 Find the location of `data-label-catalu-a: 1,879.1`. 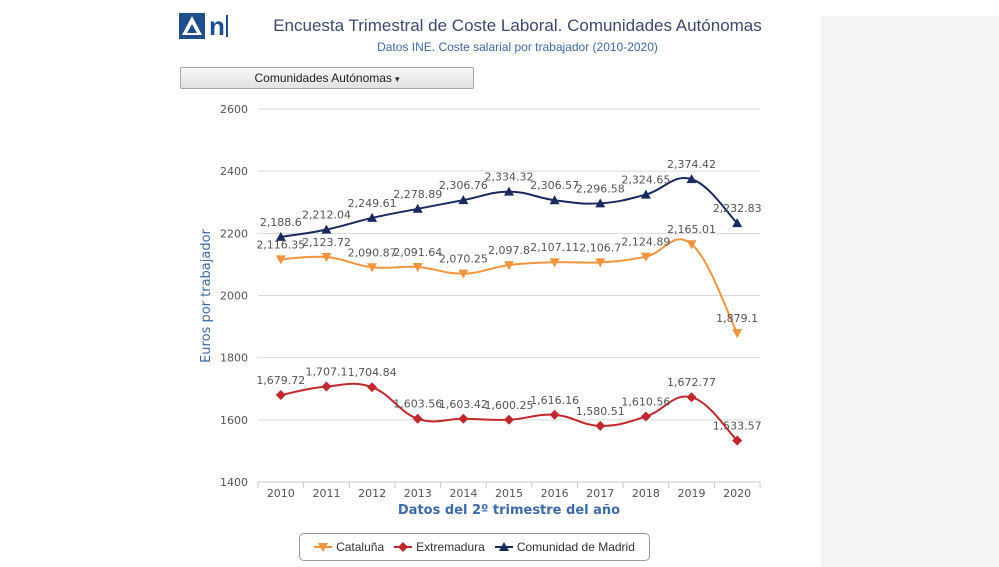

data-label-catalu-a: 1,879.1 is located at coordinates (737, 318).